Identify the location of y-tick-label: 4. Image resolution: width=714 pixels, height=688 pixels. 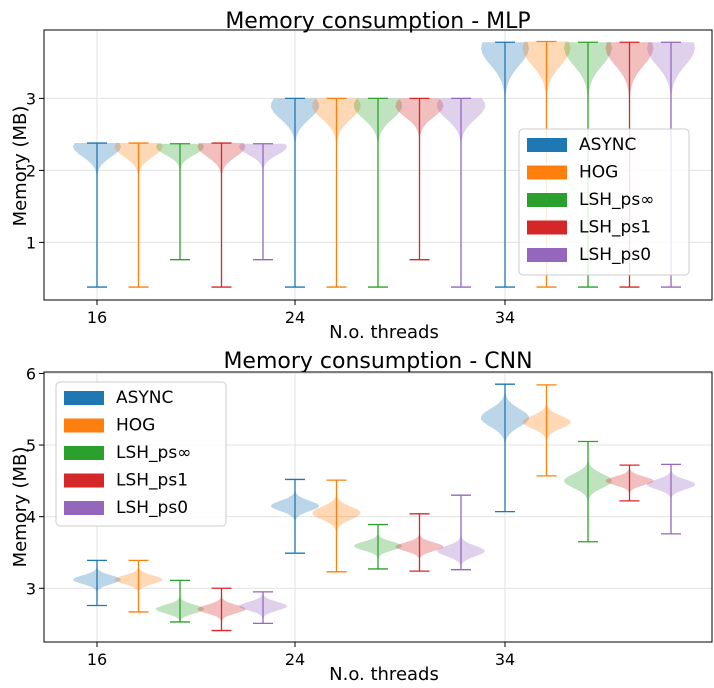
(31, 517).